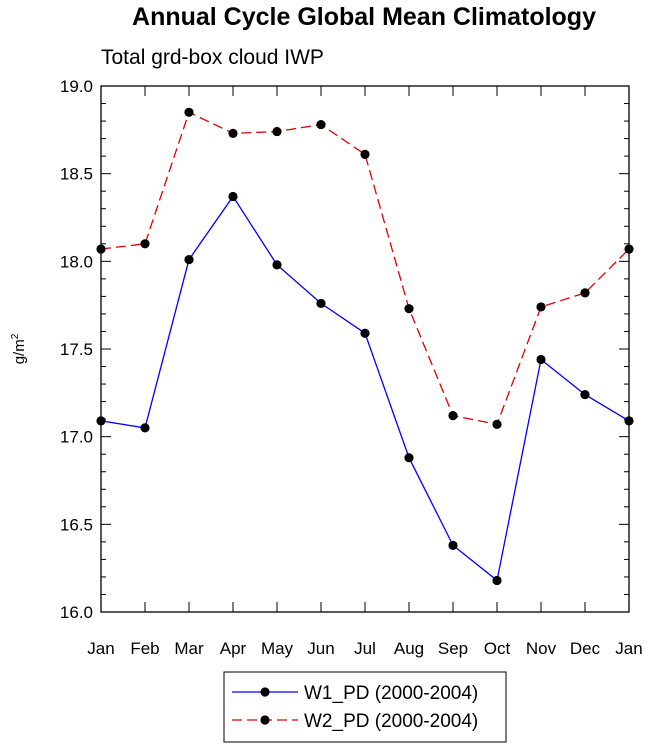  I want to click on x-tick-label: Nov, so click(541, 648).